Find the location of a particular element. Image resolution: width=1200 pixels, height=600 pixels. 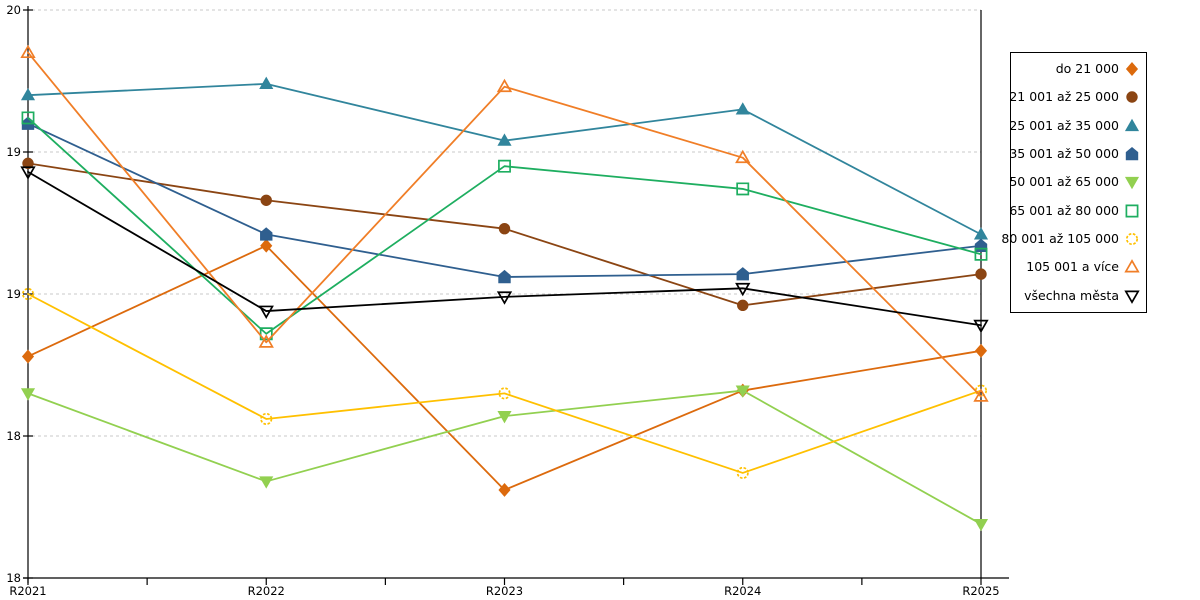

legend-item-label: 65 001 až 80 000 is located at coordinates (1064, 210).